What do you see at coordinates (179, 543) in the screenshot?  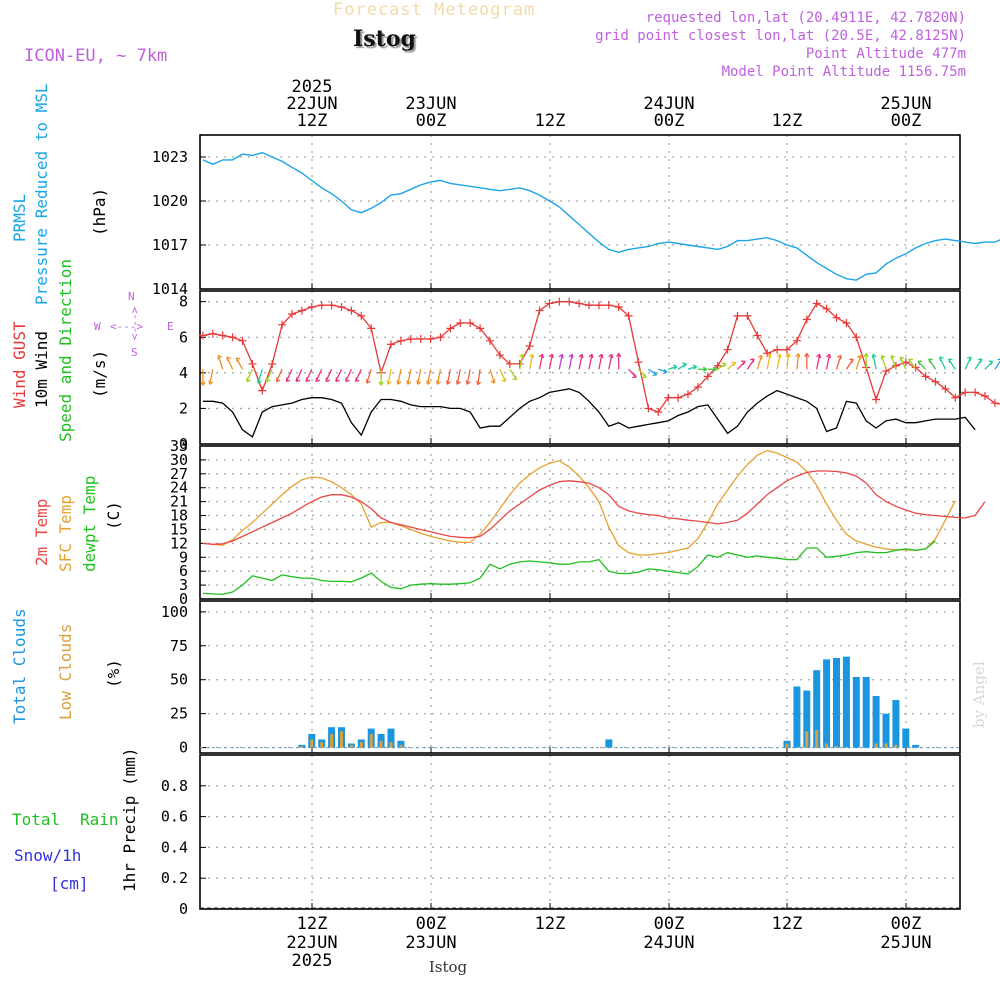 I see `y-tick-label: 12` at bounding box center [179, 543].